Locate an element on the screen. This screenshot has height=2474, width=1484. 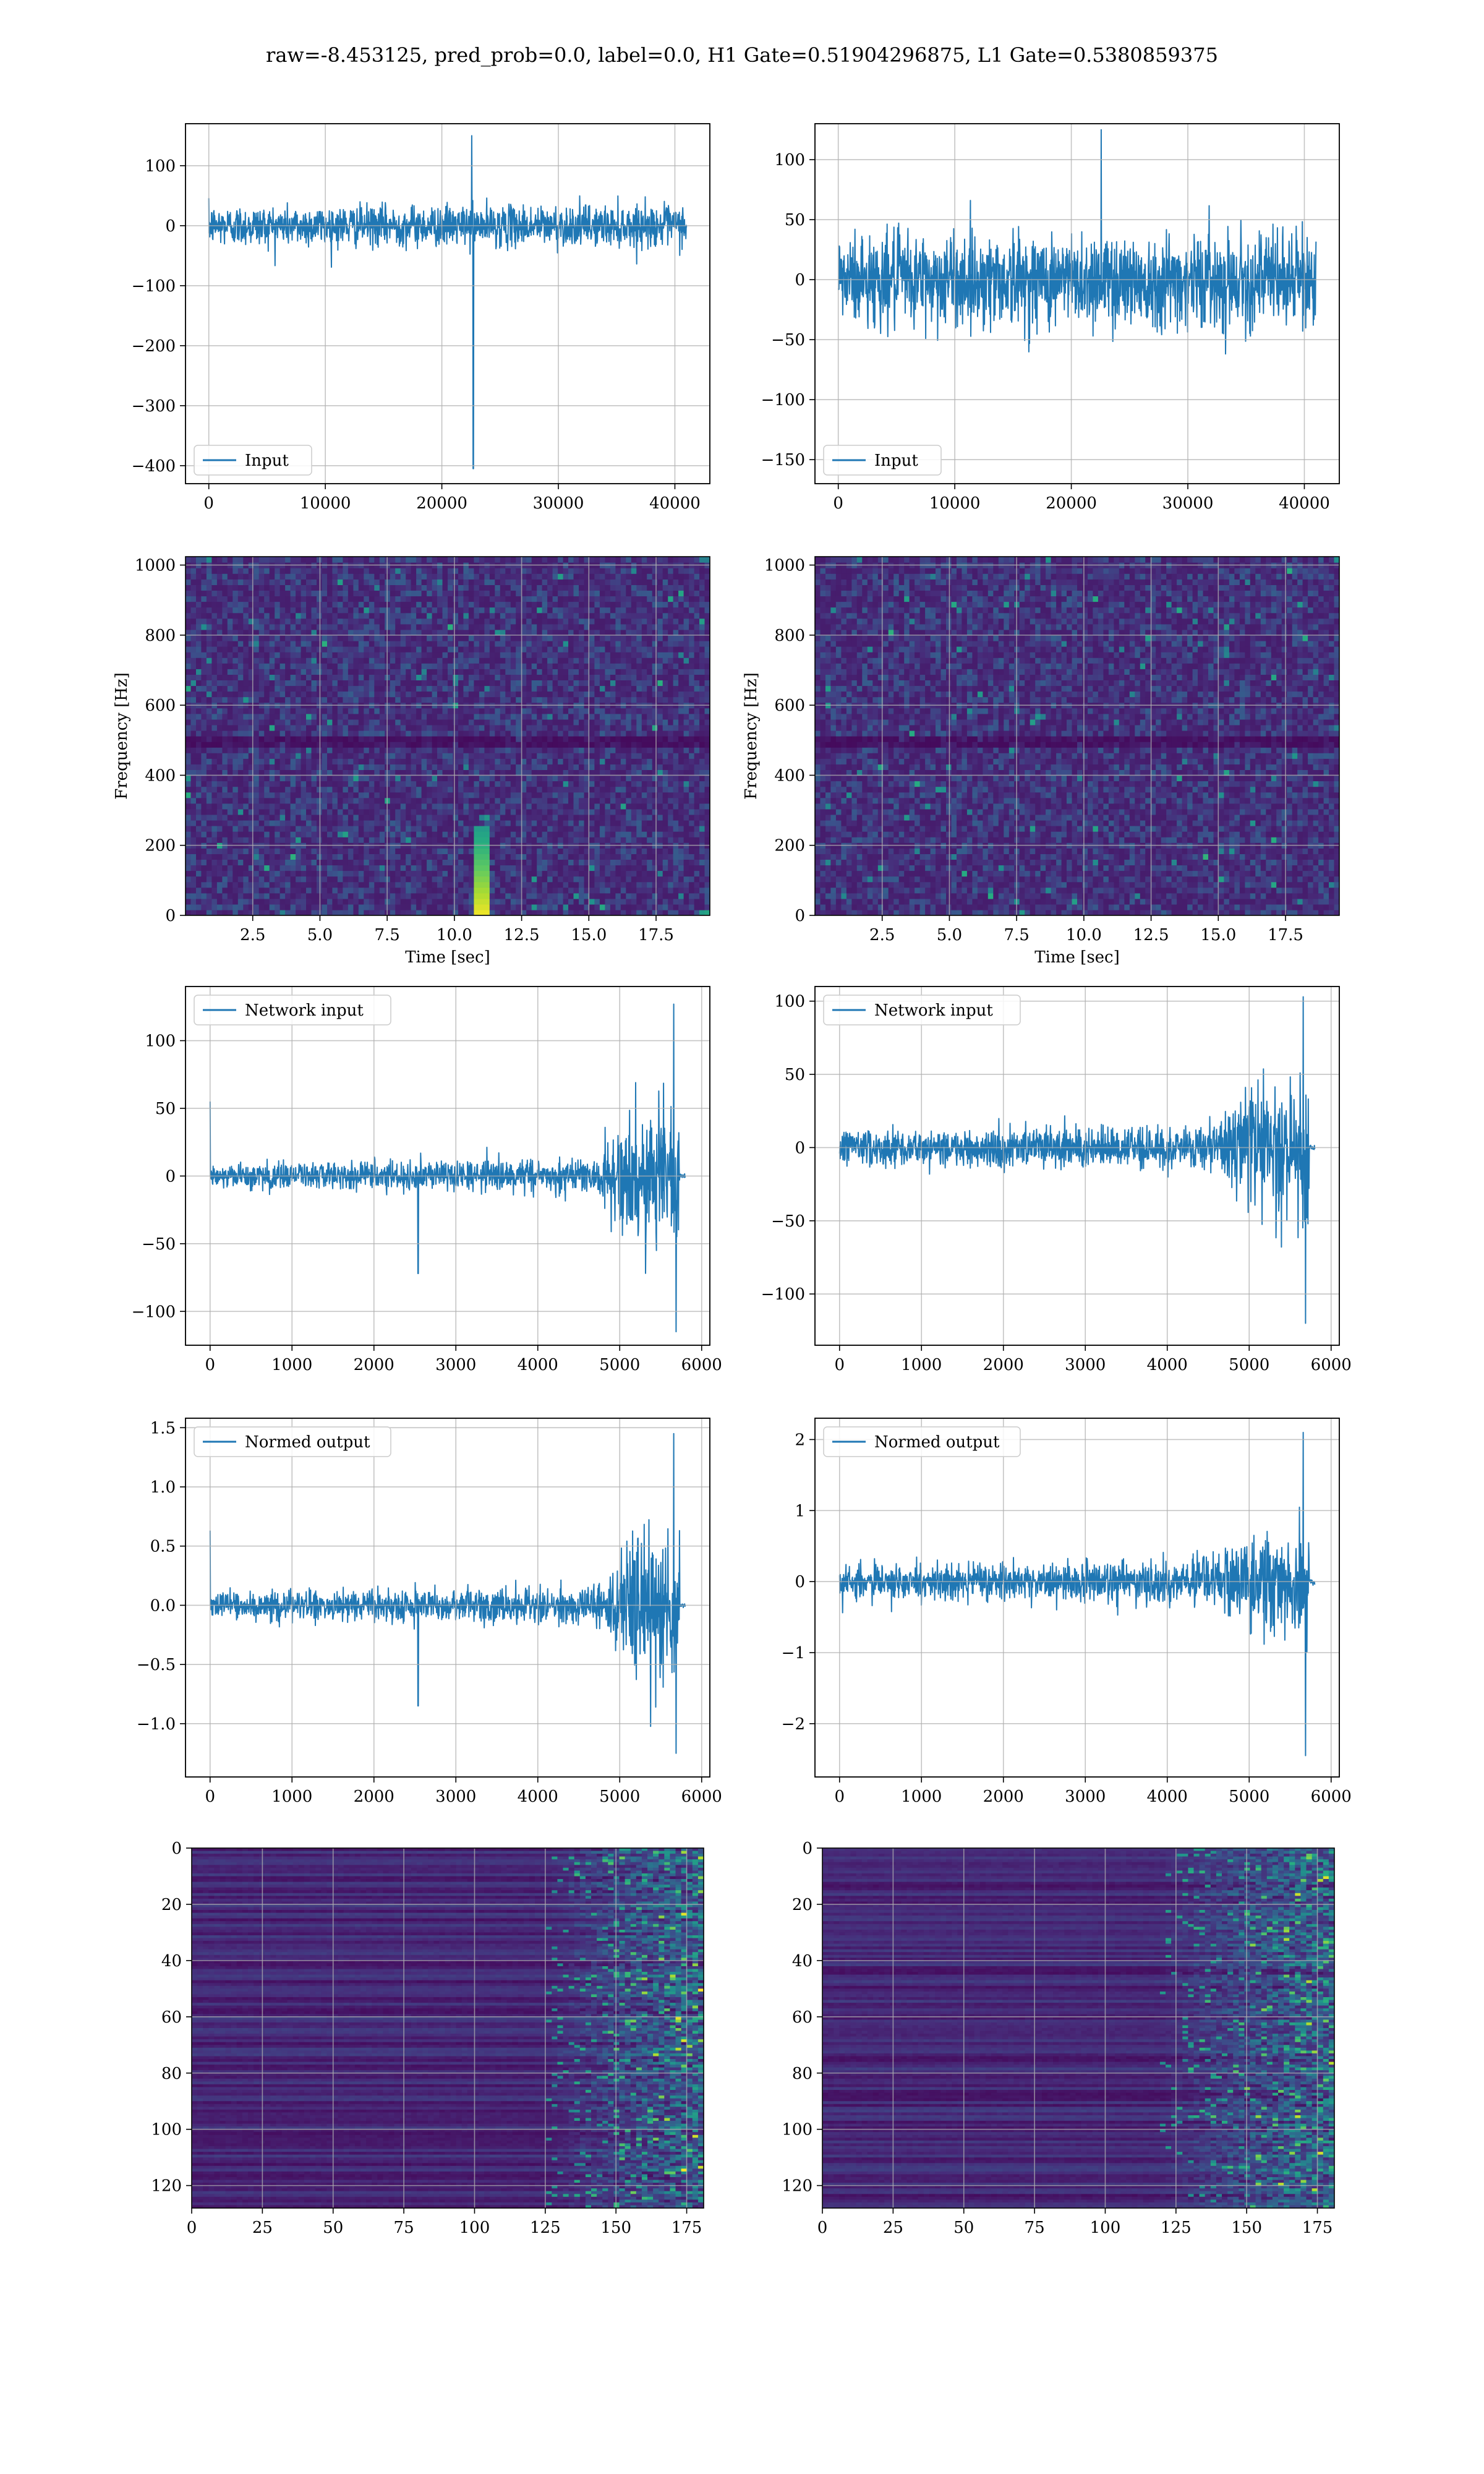
y-tick-label: 0 is located at coordinates (170, 227).